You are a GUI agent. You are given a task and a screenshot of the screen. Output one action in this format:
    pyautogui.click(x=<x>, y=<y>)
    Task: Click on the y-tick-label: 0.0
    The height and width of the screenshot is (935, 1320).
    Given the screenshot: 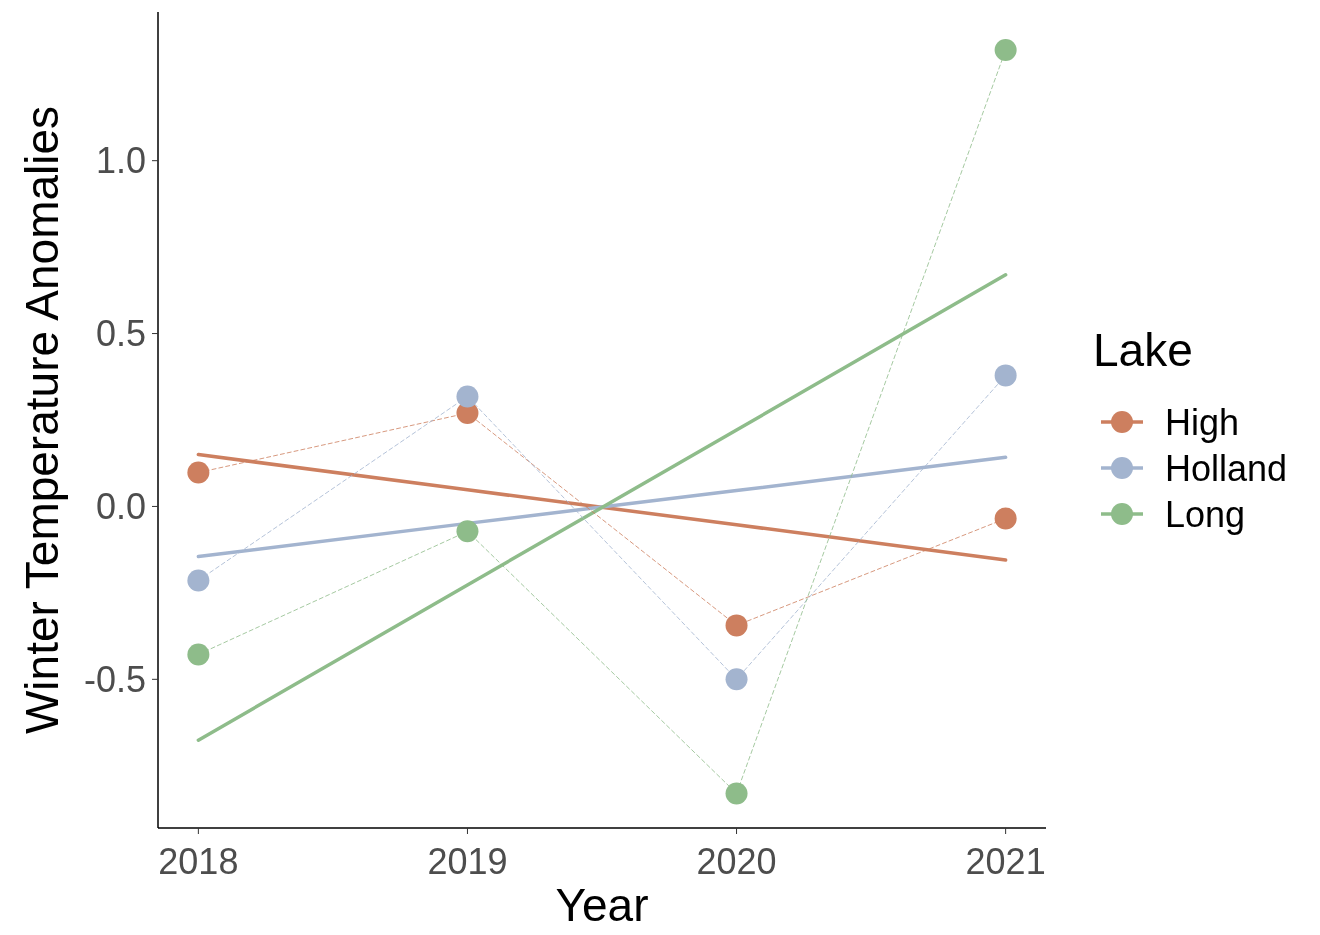 What is the action you would take?
    pyautogui.click(x=120, y=507)
    